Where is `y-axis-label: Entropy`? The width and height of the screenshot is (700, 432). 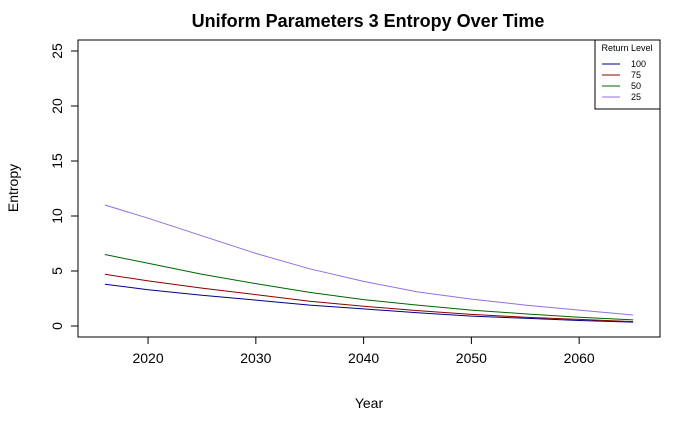
y-axis-label: Entropy is located at coordinates (13, 188).